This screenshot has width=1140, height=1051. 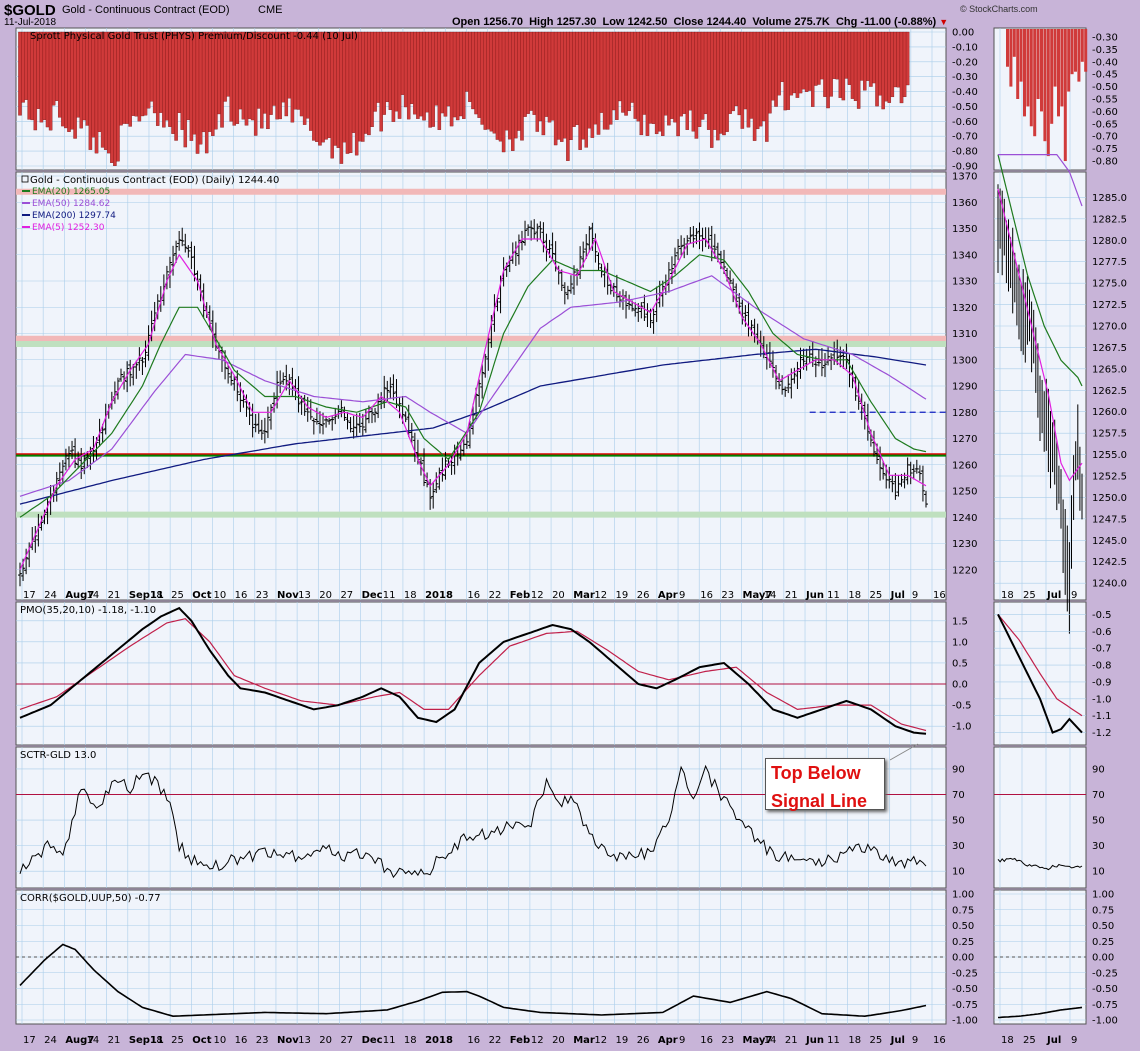 I want to click on price-zoom-tick-13: 1252.5, so click(x=1109, y=477).